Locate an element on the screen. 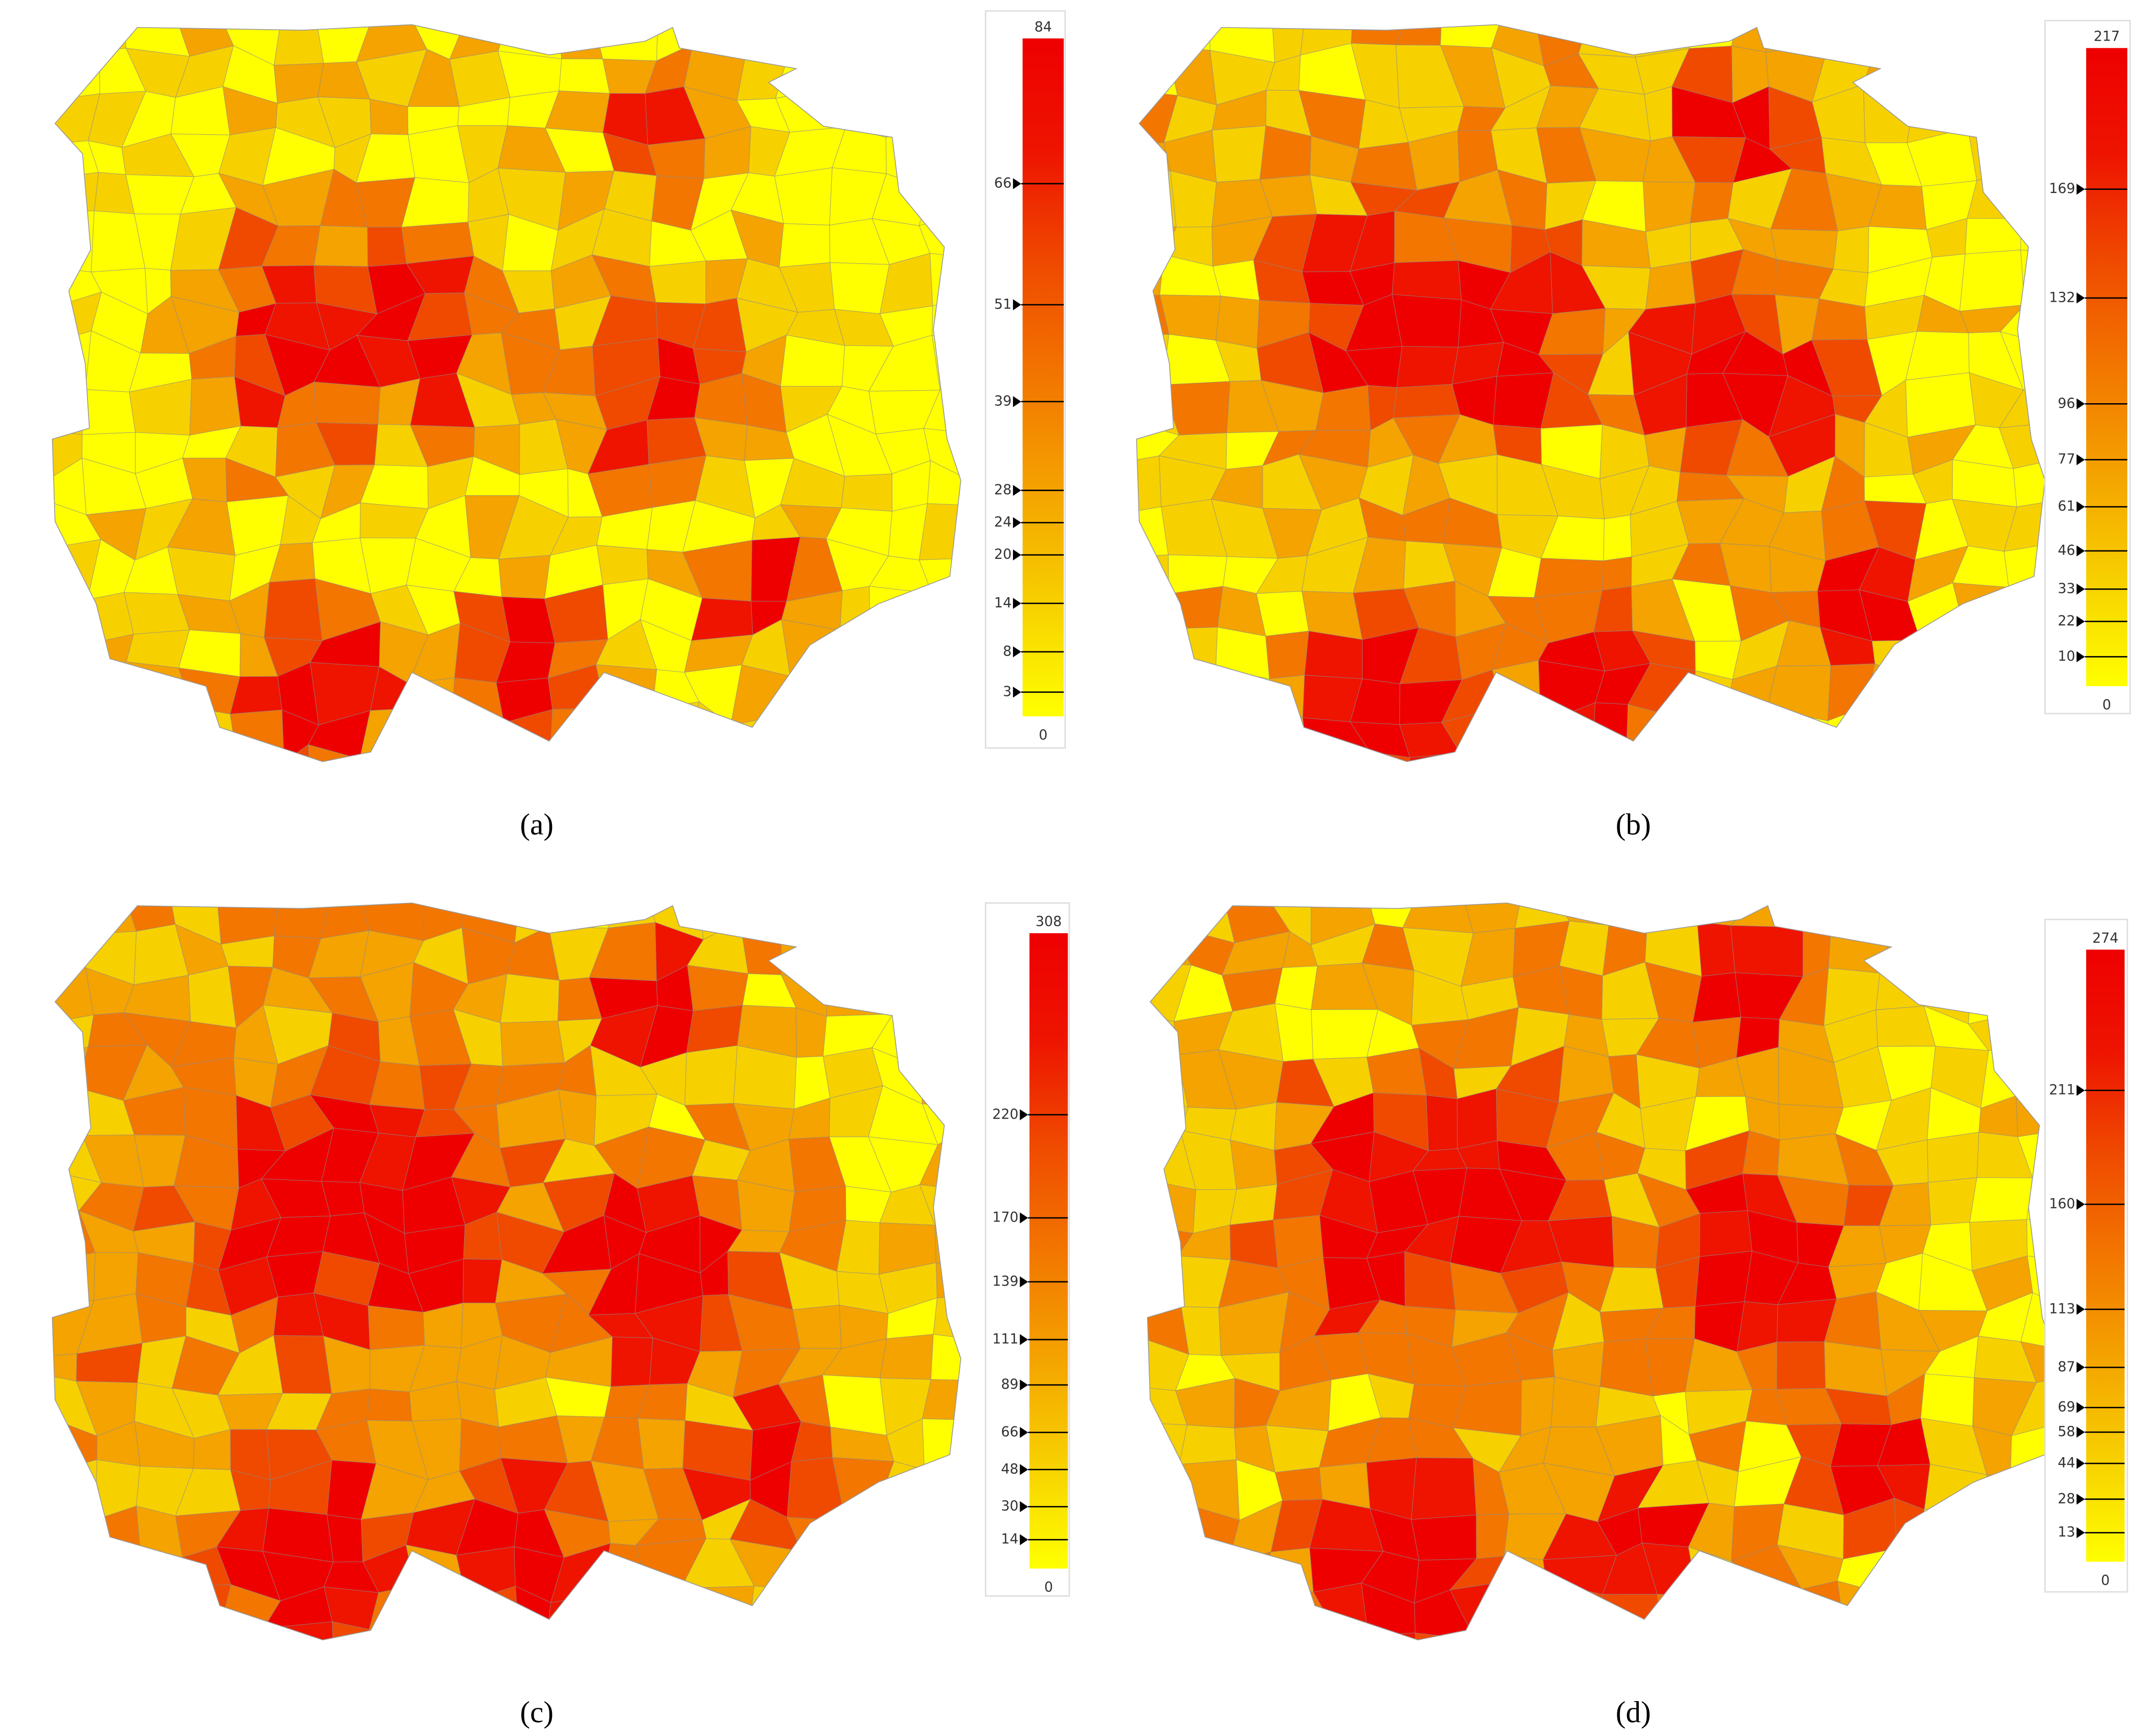  tick-label: 170 is located at coordinates (1005, 1218).